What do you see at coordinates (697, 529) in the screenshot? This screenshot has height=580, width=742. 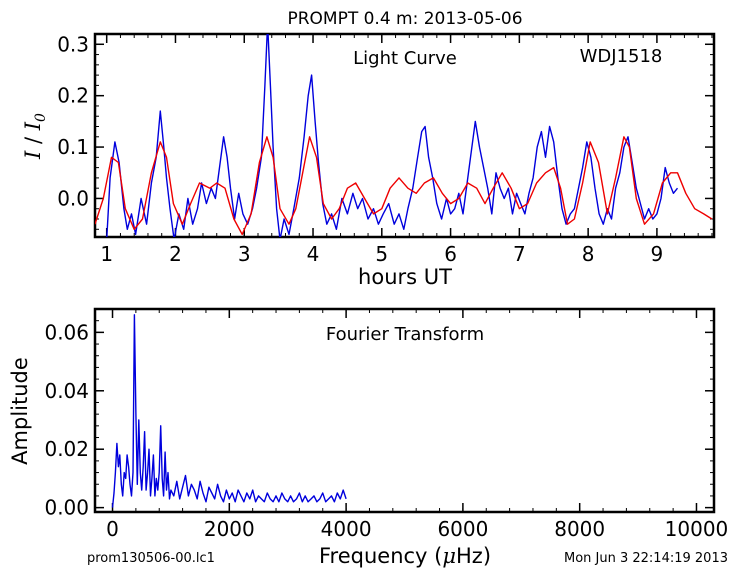 I see `ft-xtick-label: 10000` at bounding box center [697, 529].